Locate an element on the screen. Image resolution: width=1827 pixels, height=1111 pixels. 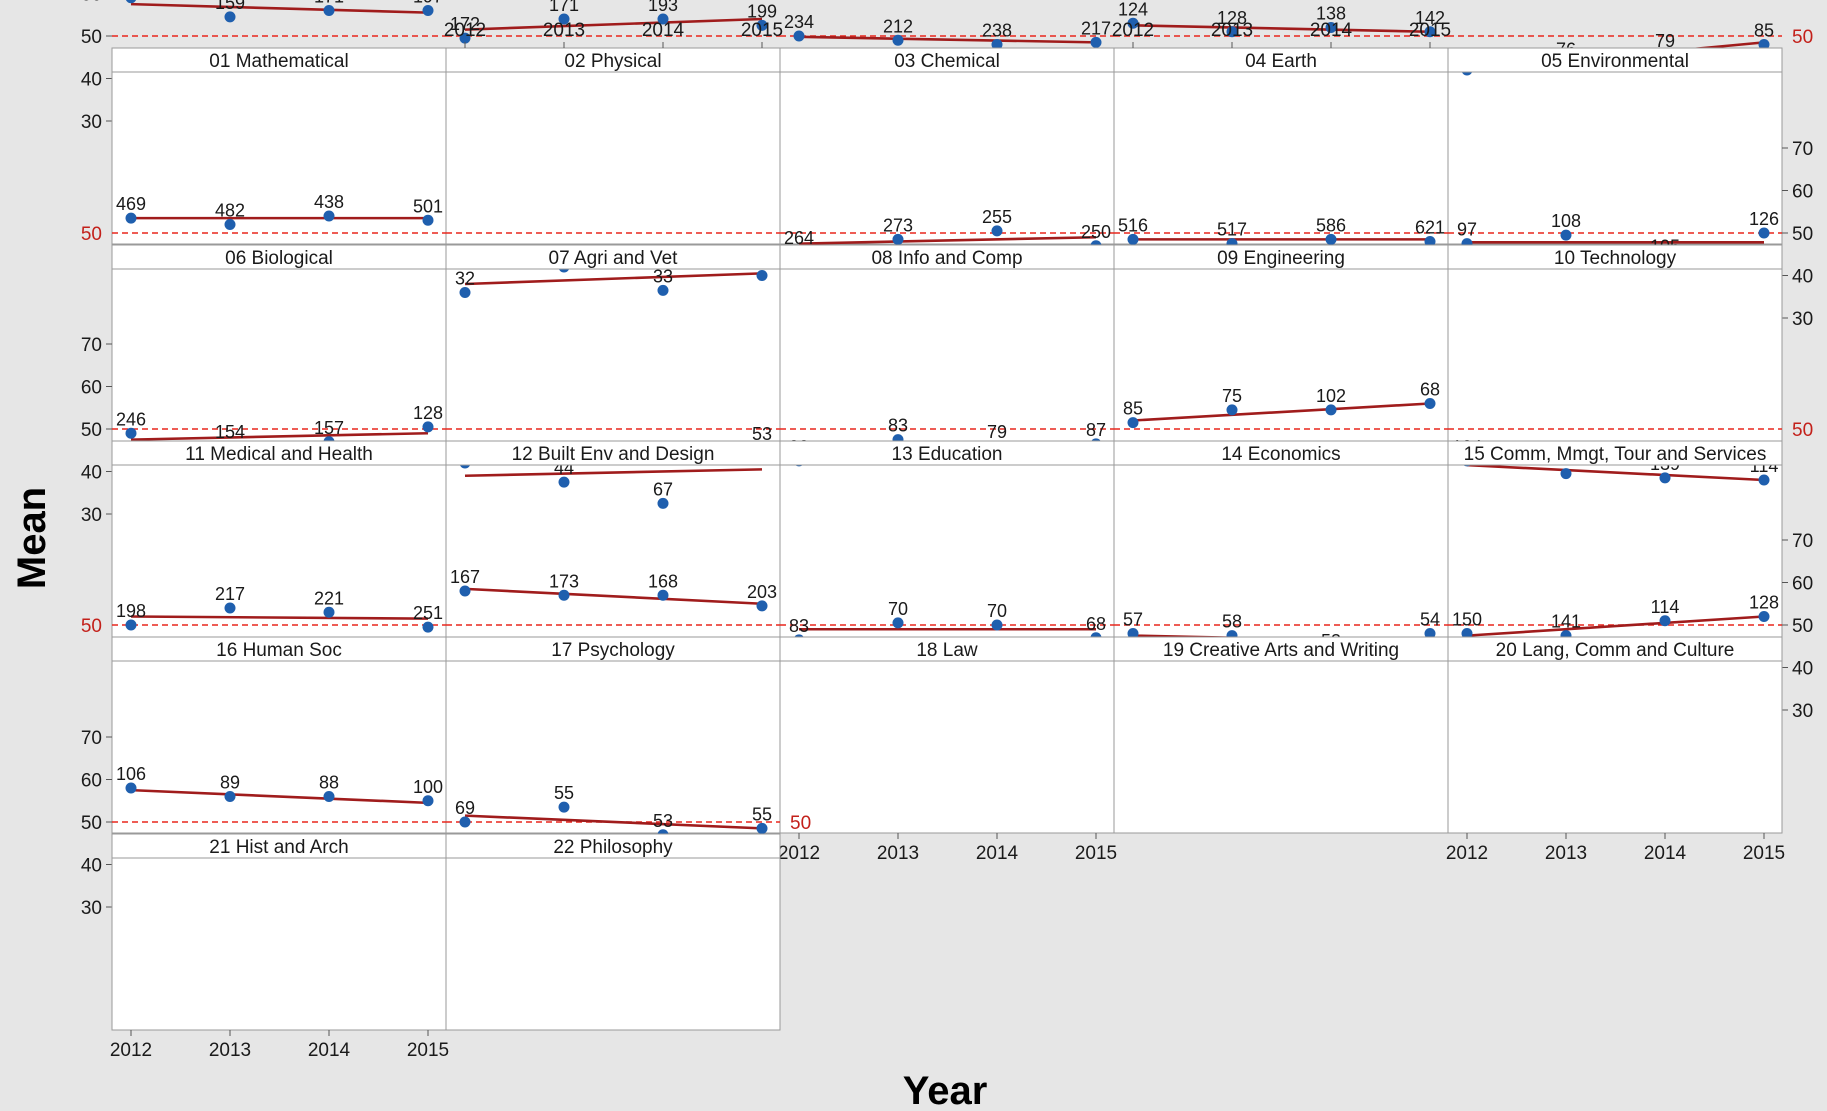
count-label: 150 is located at coordinates (1467, 620).